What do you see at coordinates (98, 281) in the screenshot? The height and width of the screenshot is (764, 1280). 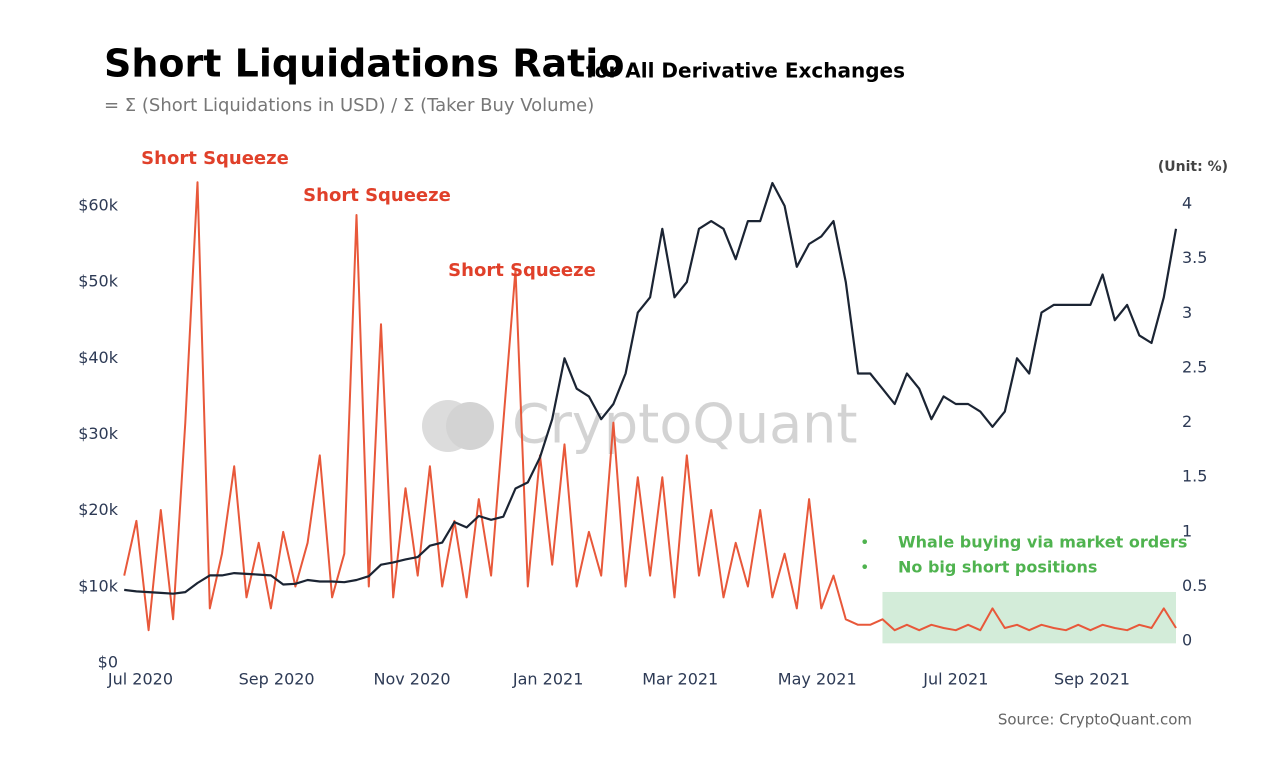 I see `y-tick-label: $50k` at bounding box center [98, 281].